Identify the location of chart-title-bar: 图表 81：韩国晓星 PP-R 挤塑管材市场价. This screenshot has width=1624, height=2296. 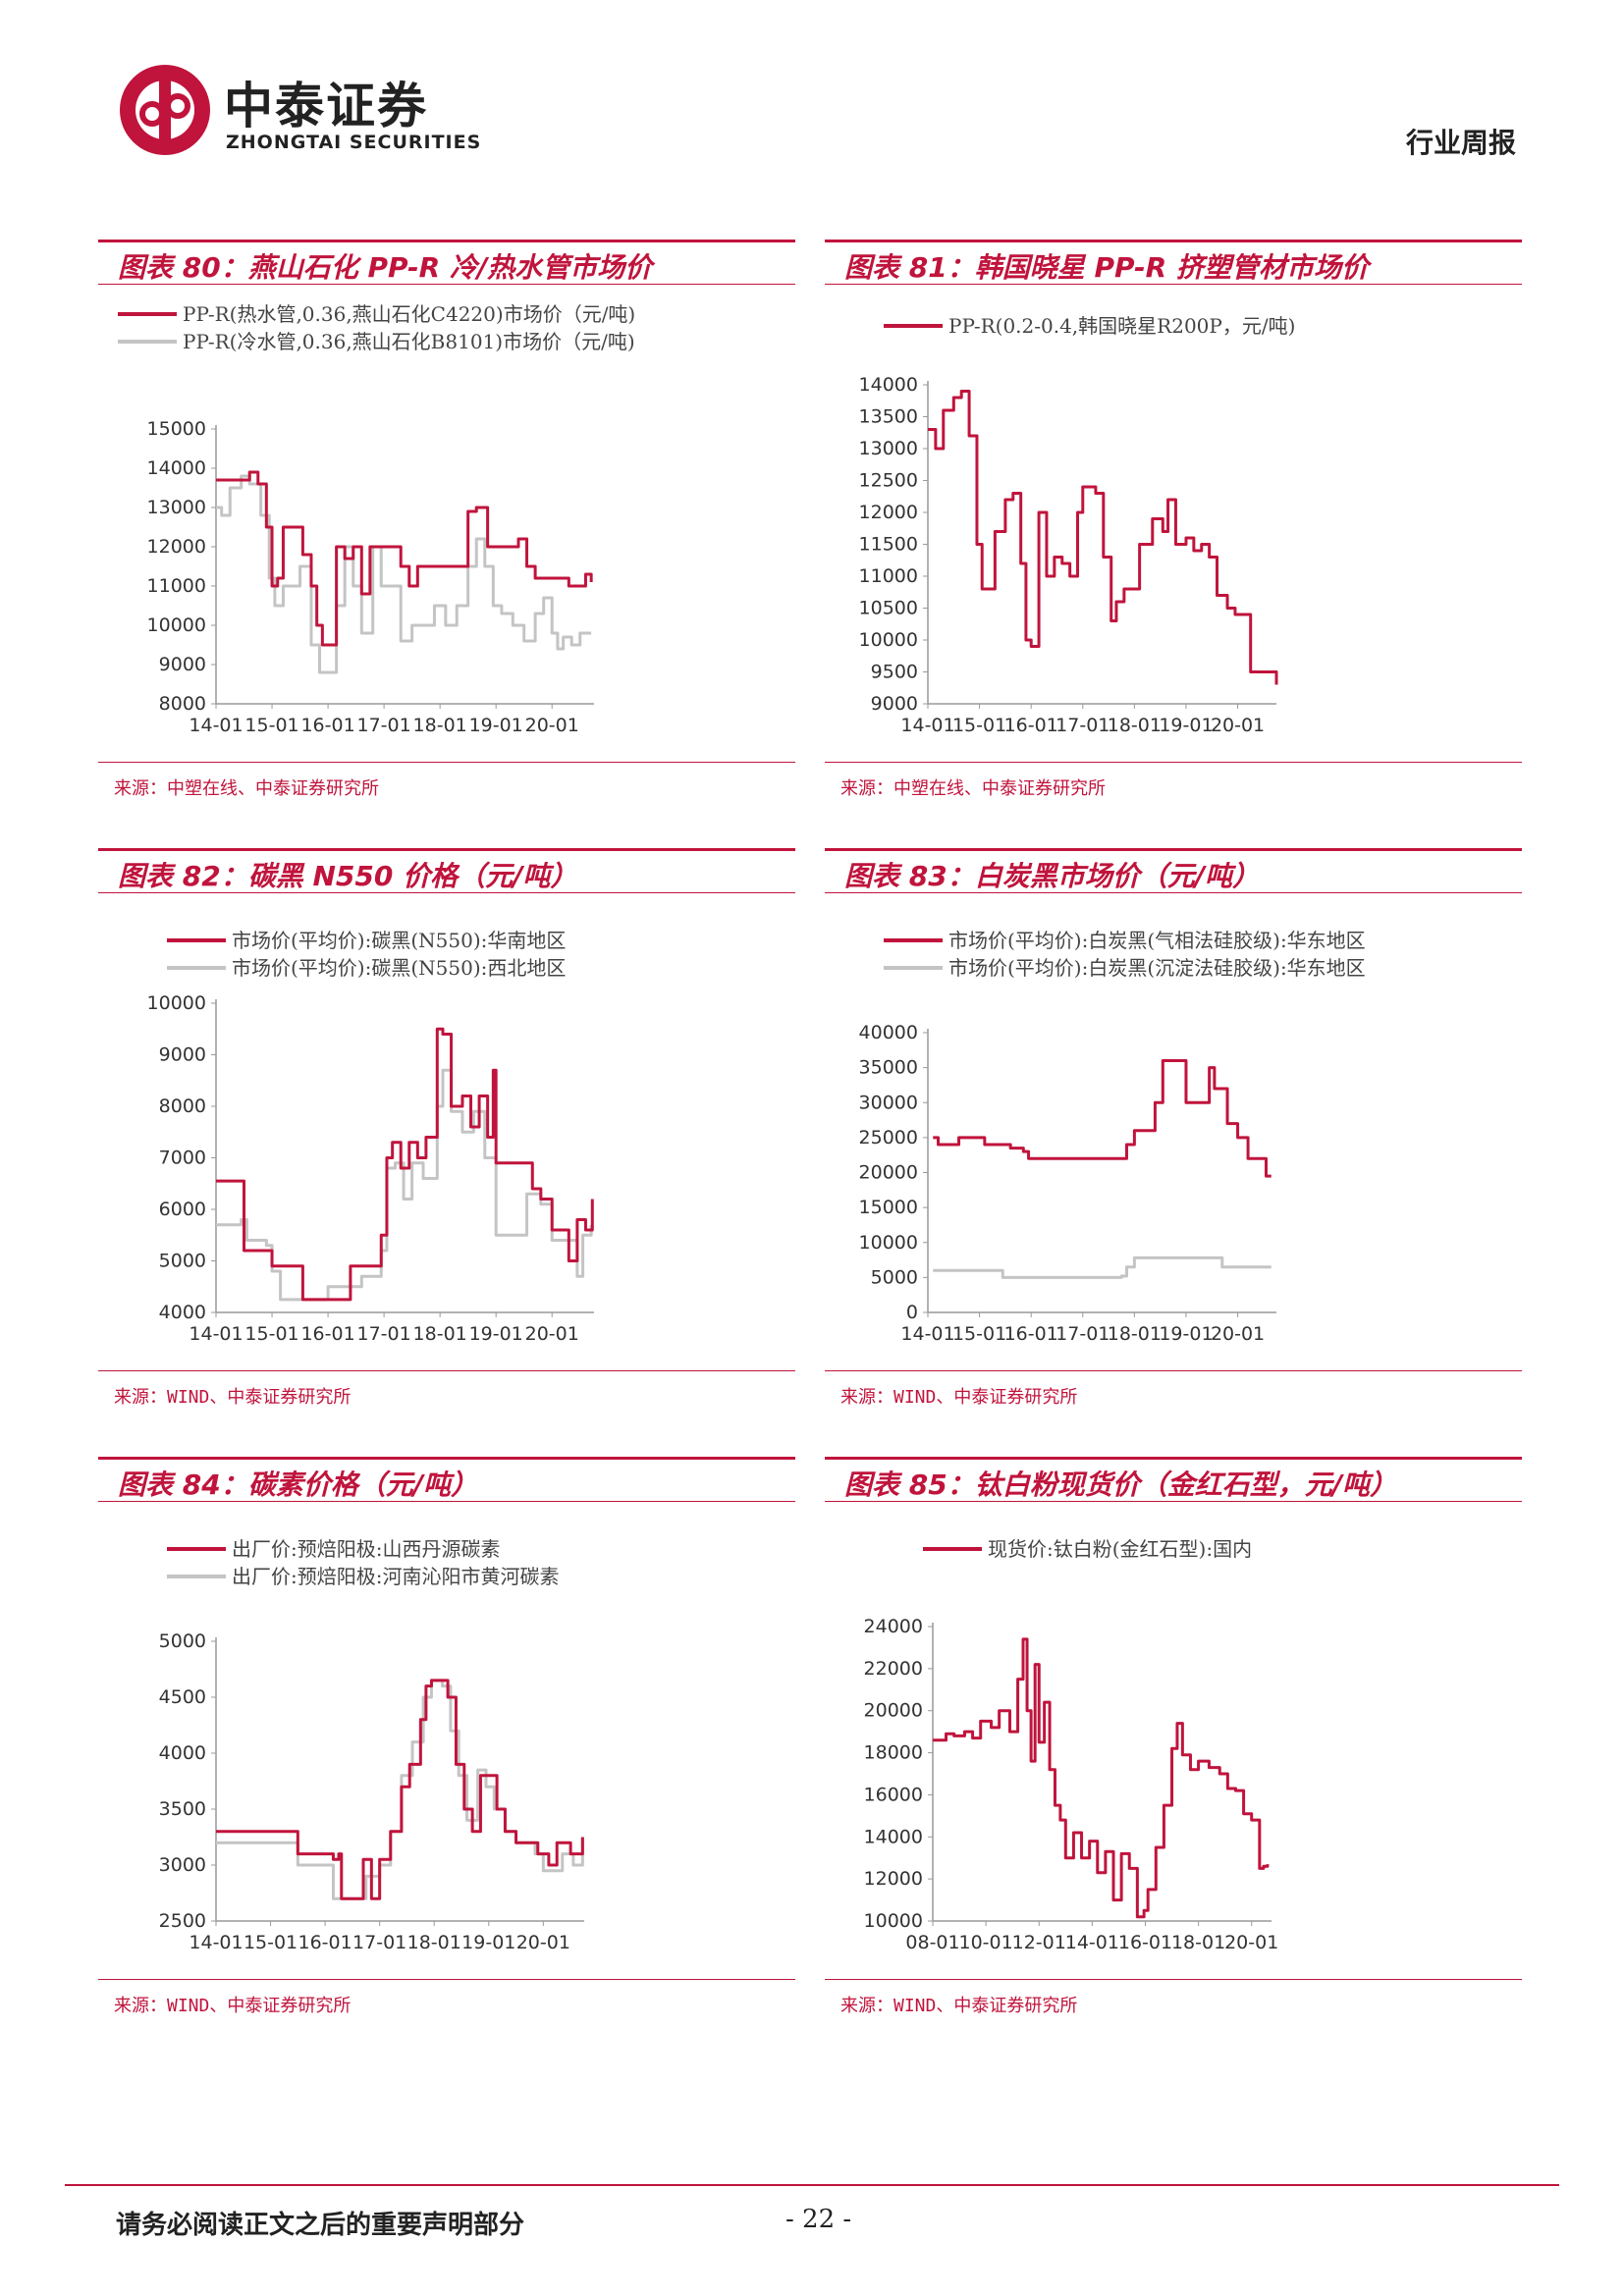
(1173, 262).